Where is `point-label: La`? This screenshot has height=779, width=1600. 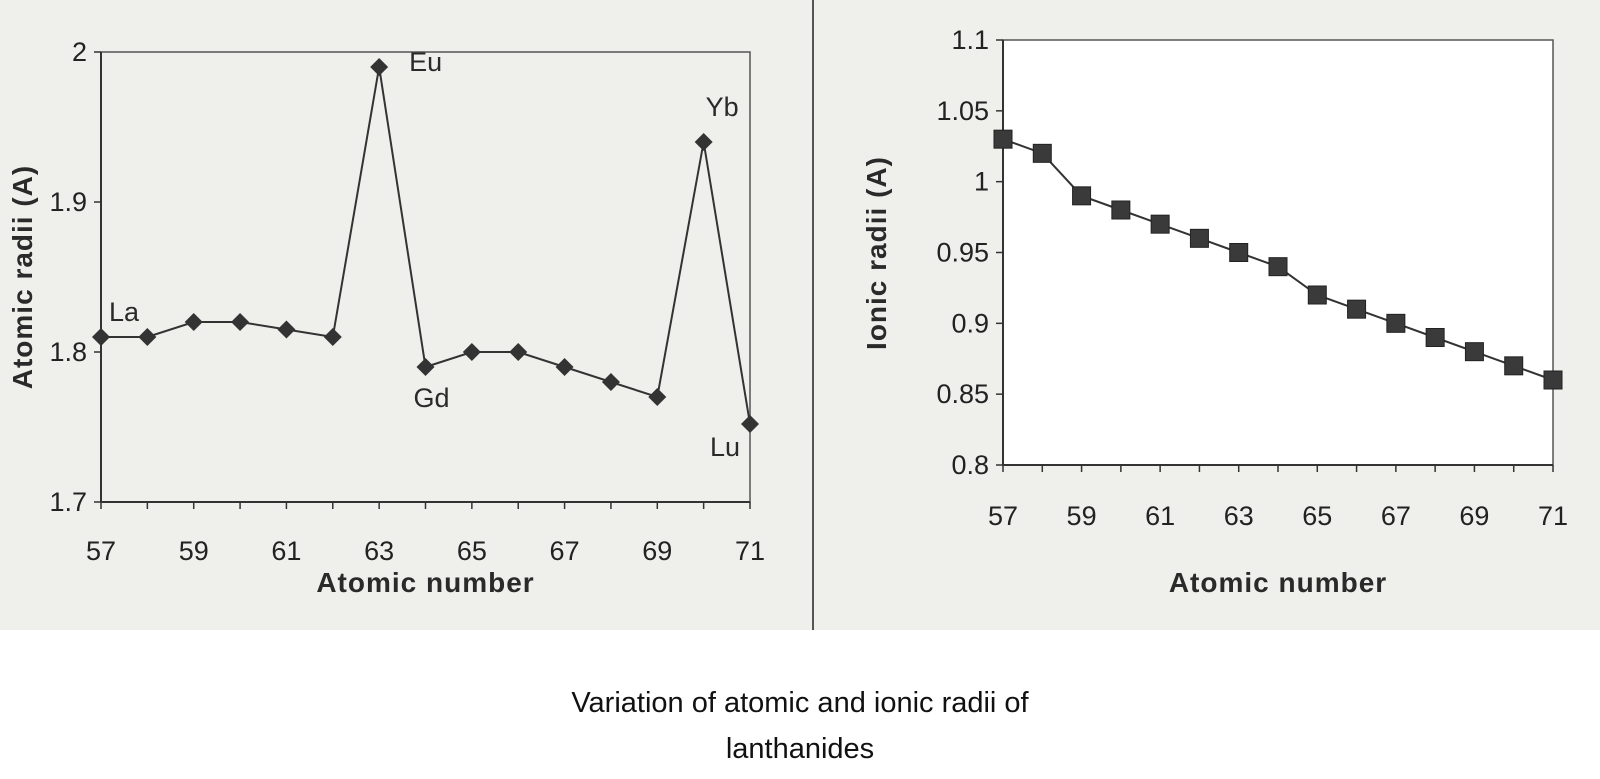 point-label: La is located at coordinates (124, 312).